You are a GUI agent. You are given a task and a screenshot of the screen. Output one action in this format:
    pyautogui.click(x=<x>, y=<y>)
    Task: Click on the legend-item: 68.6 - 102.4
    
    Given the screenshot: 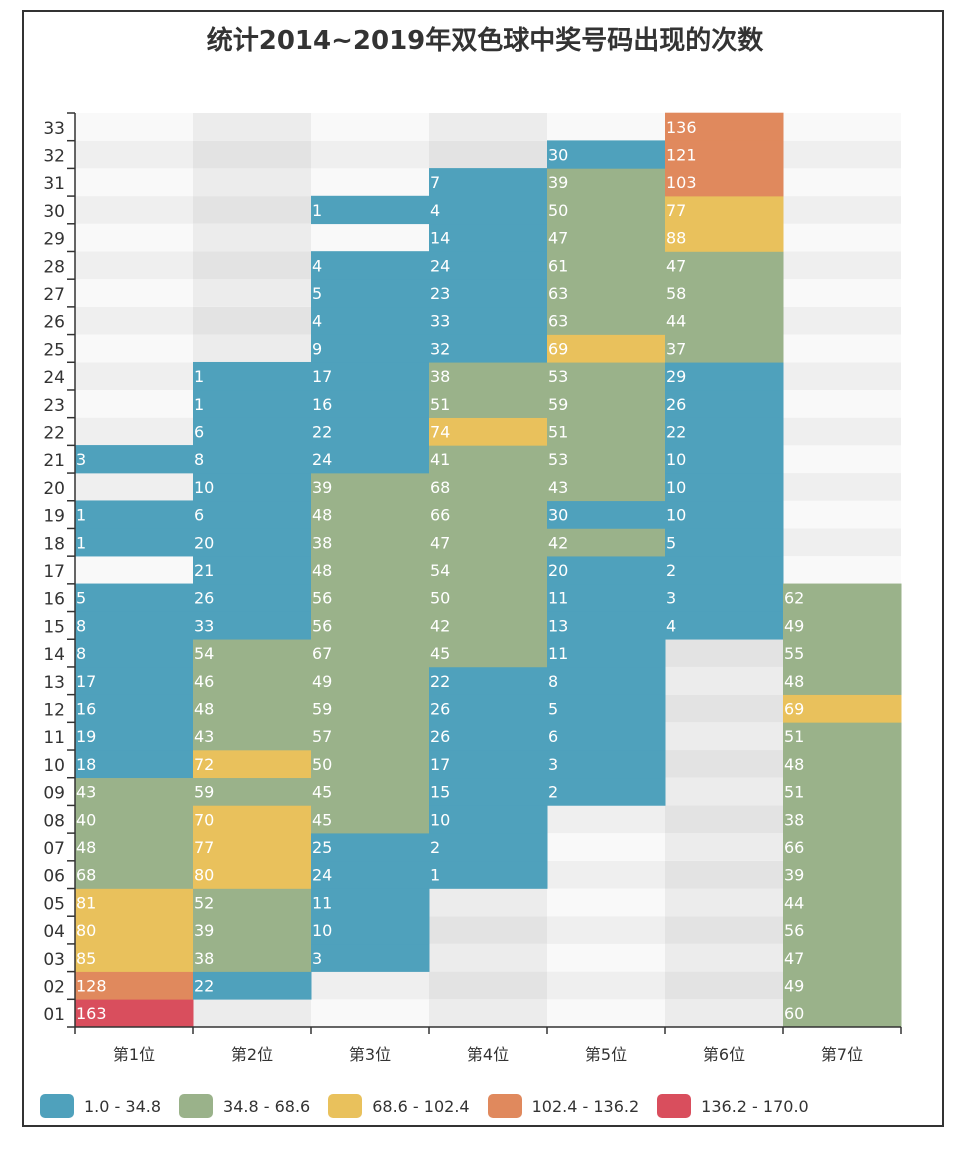 What is the action you would take?
    pyautogui.click(x=399, y=1106)
    